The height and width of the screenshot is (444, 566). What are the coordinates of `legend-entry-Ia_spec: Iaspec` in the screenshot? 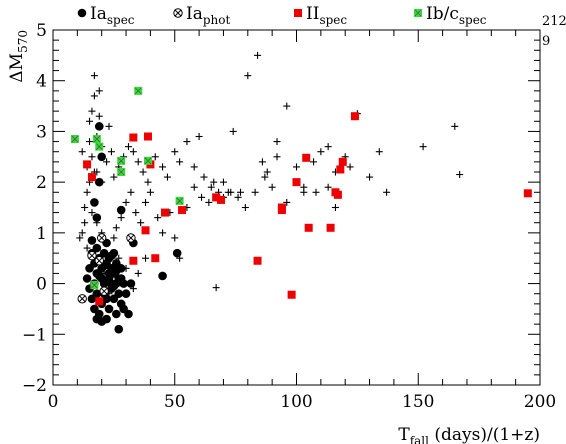 It's located at (106, 15).